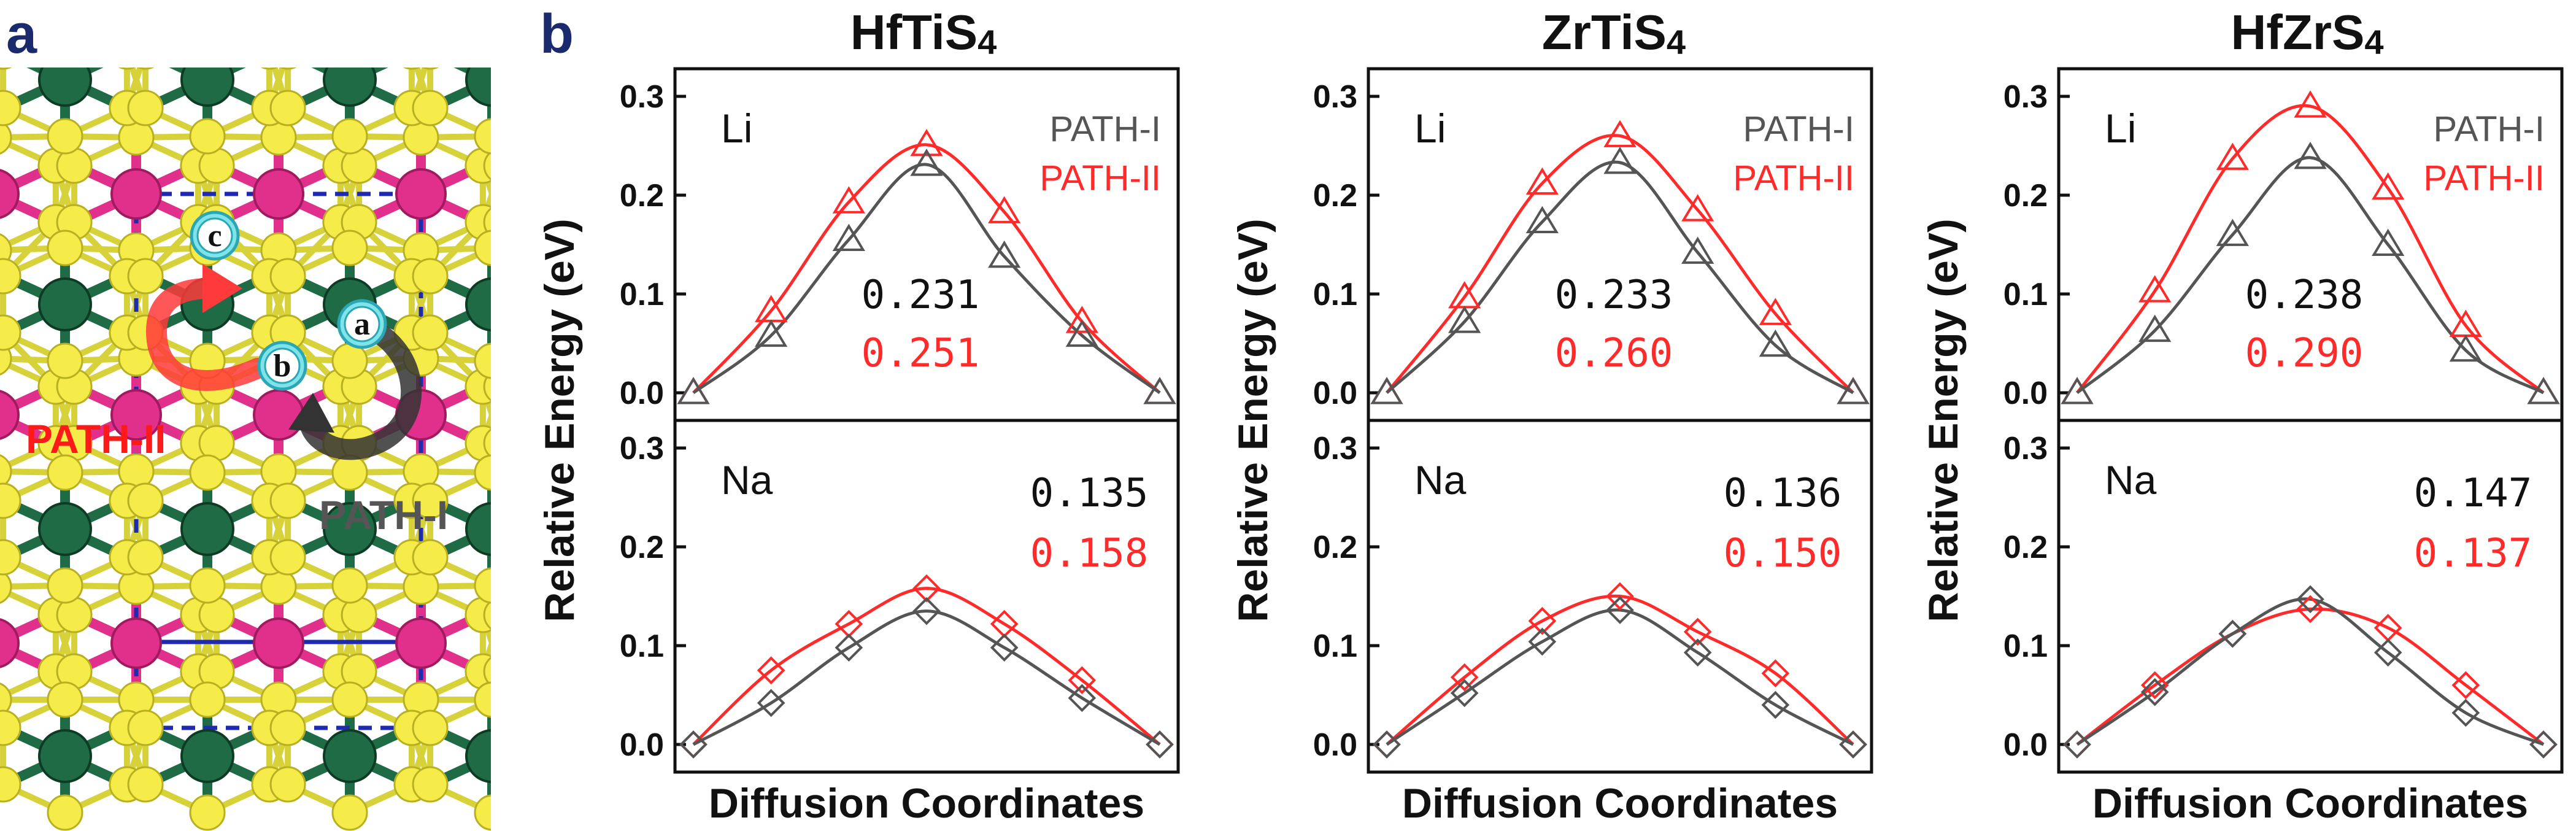  Describe the element at coordinates (206, 334) in the screenshot. I see `path2-arrow` at that location.